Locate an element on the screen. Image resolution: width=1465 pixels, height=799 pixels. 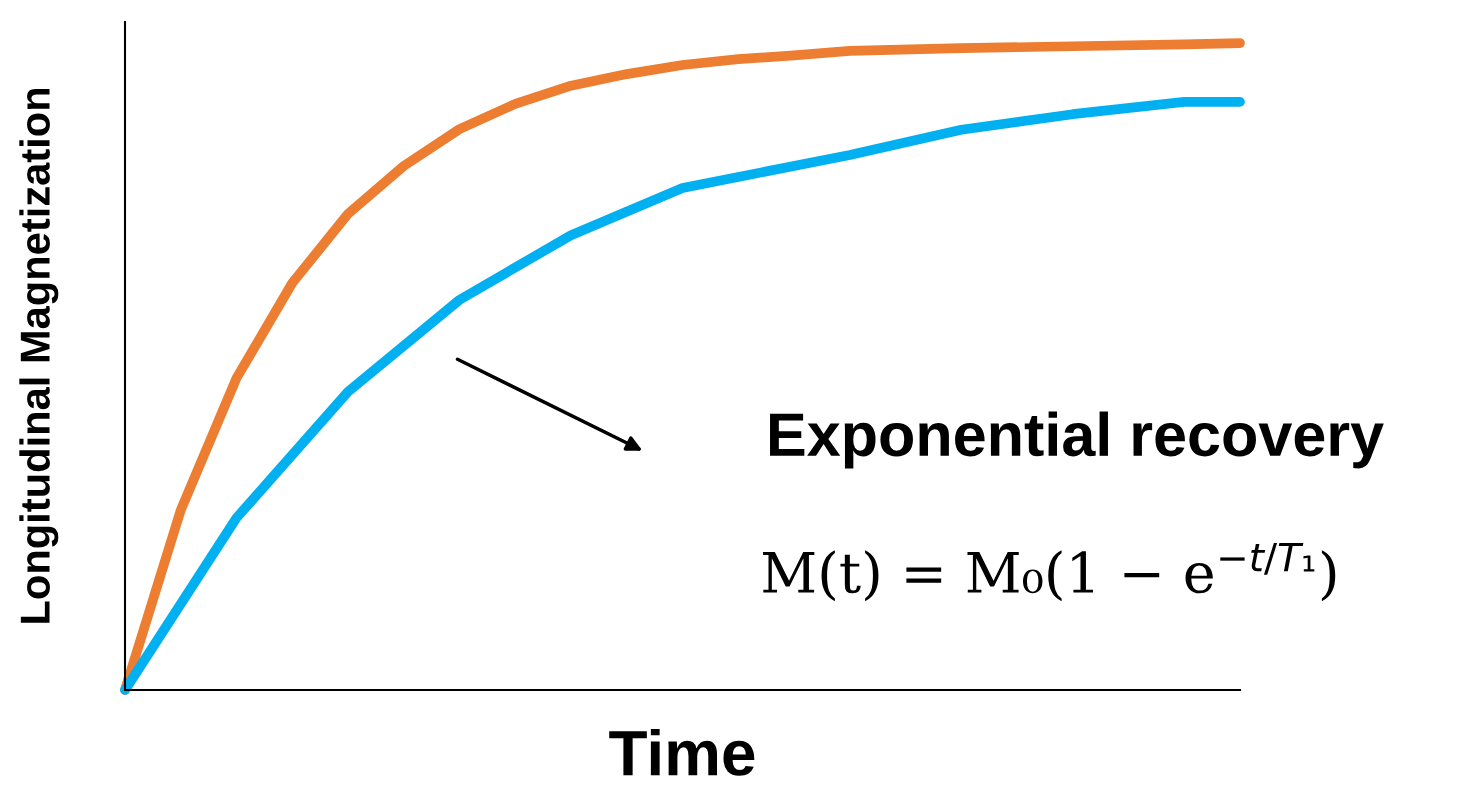
annotation: M(t) = M₀(1 − e$^{−t/T₁}$) is located at coordinates (1049, 572).